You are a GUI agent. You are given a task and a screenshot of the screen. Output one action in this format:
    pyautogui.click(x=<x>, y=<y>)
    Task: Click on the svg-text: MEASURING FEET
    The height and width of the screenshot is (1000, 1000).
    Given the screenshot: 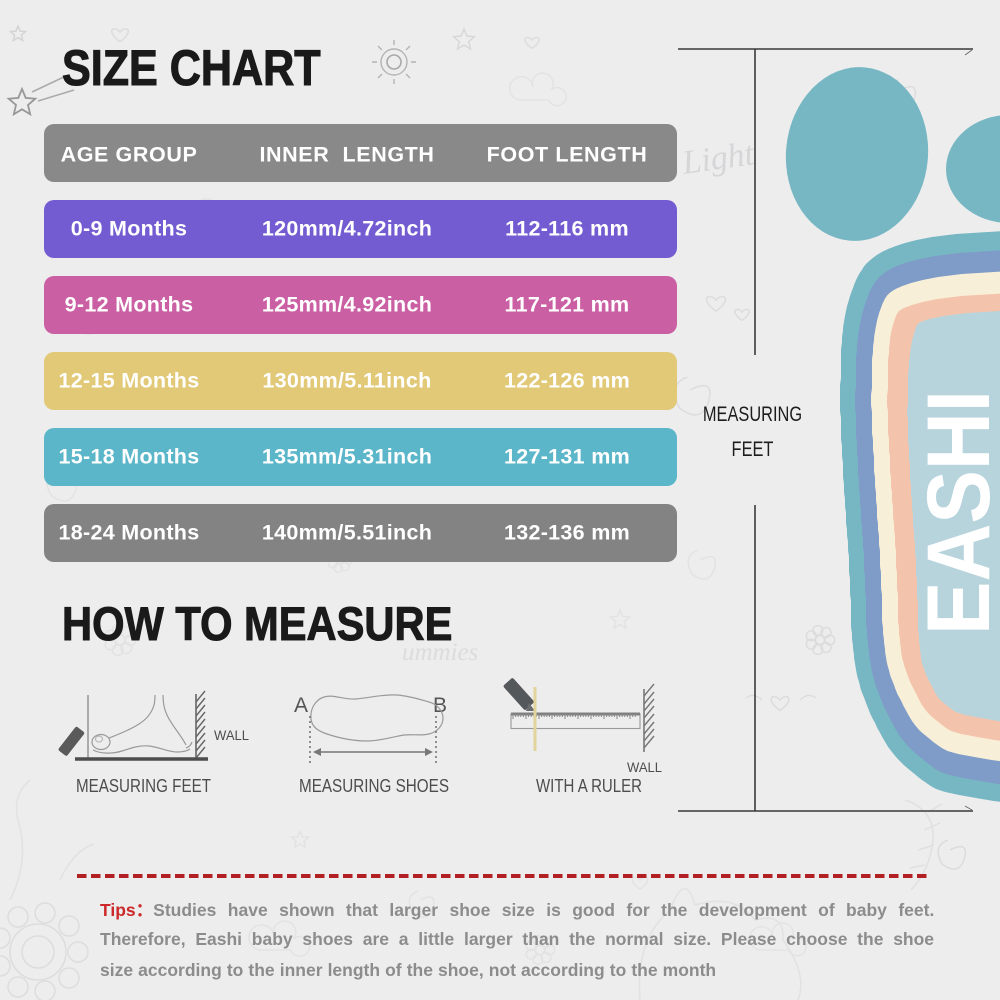 What is the action you would take?
    pyautogui.click(x=143, y=785)
    